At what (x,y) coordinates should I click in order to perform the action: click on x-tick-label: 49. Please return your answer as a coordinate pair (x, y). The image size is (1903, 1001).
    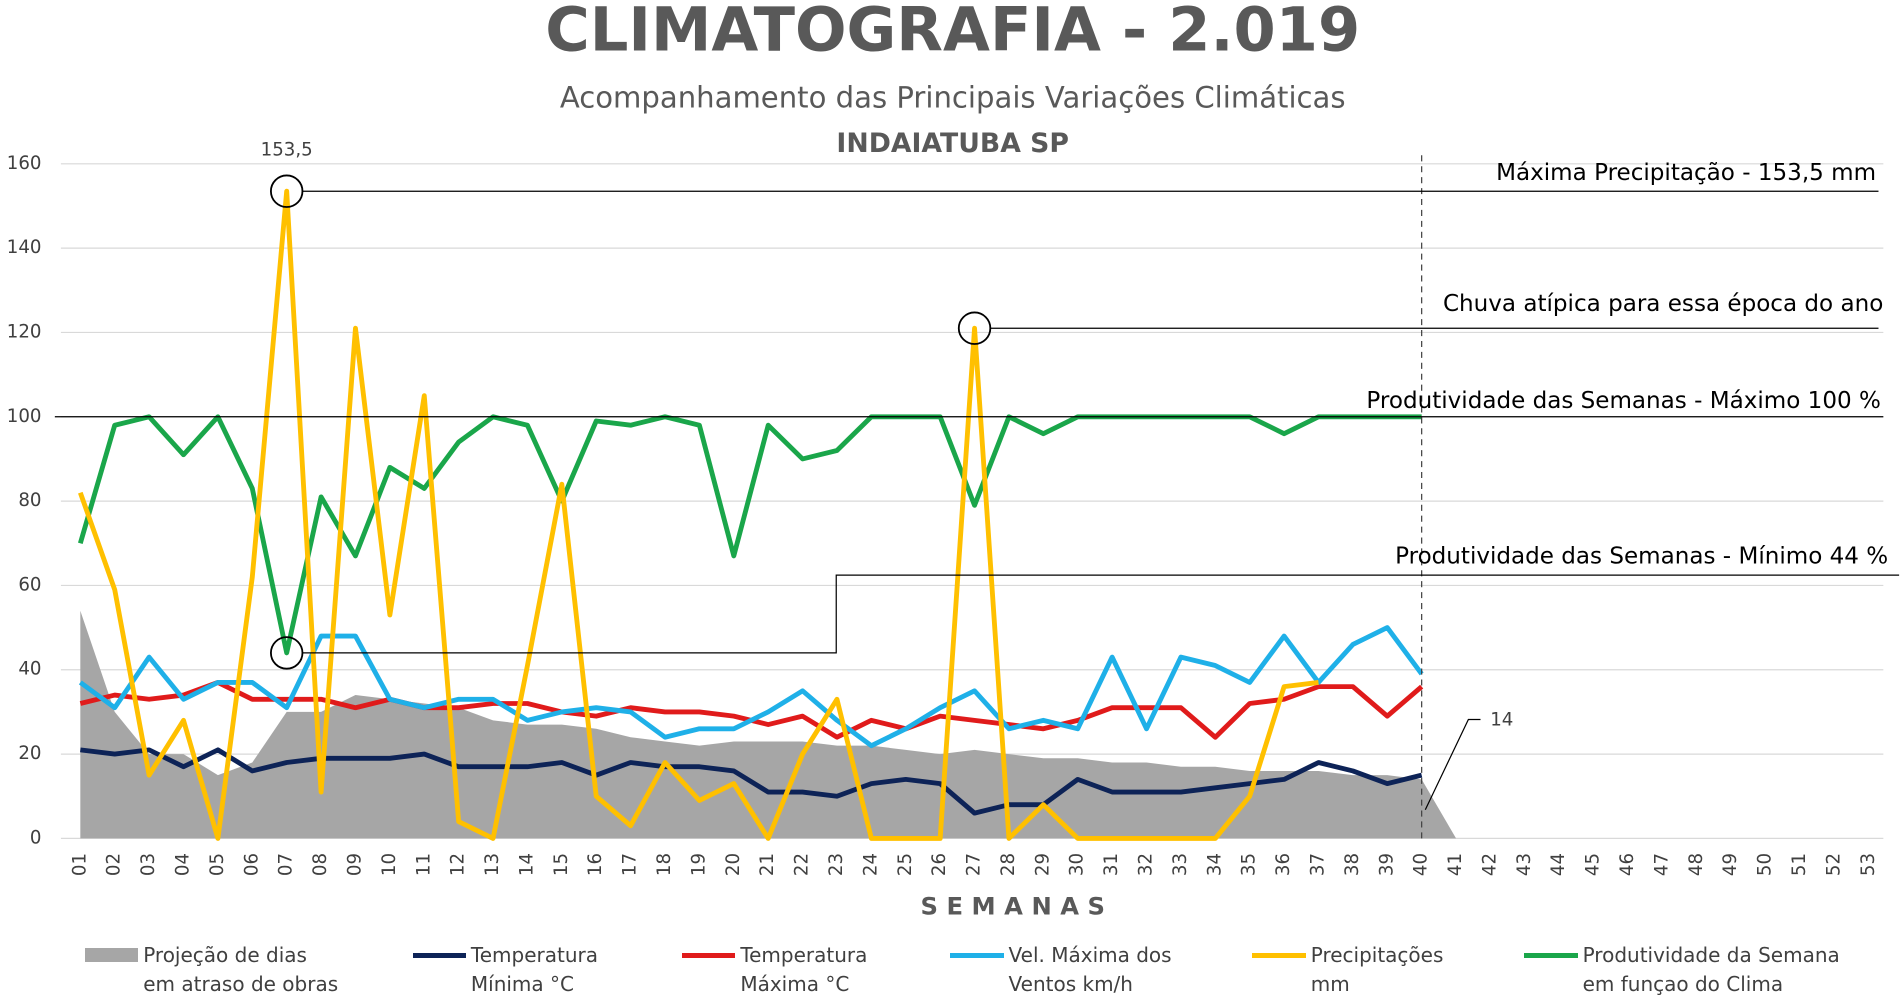
    Looking at the image, I should click on (1730, 864).